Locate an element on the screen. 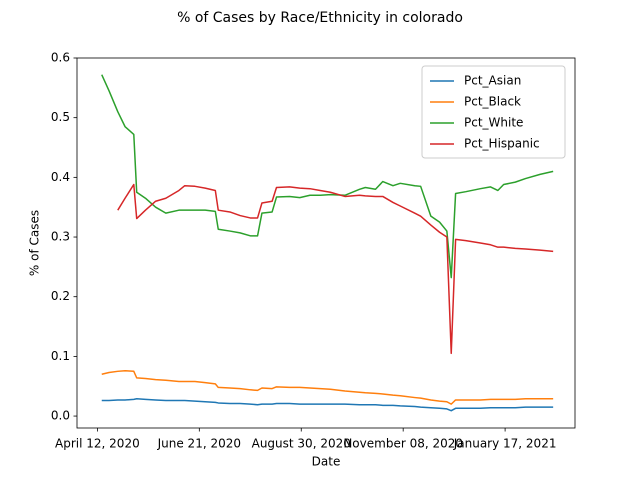 The height and width of the screenshot is (480, 640). x-tick-label: January 17, 2021 is located at coordinates (505, 444).